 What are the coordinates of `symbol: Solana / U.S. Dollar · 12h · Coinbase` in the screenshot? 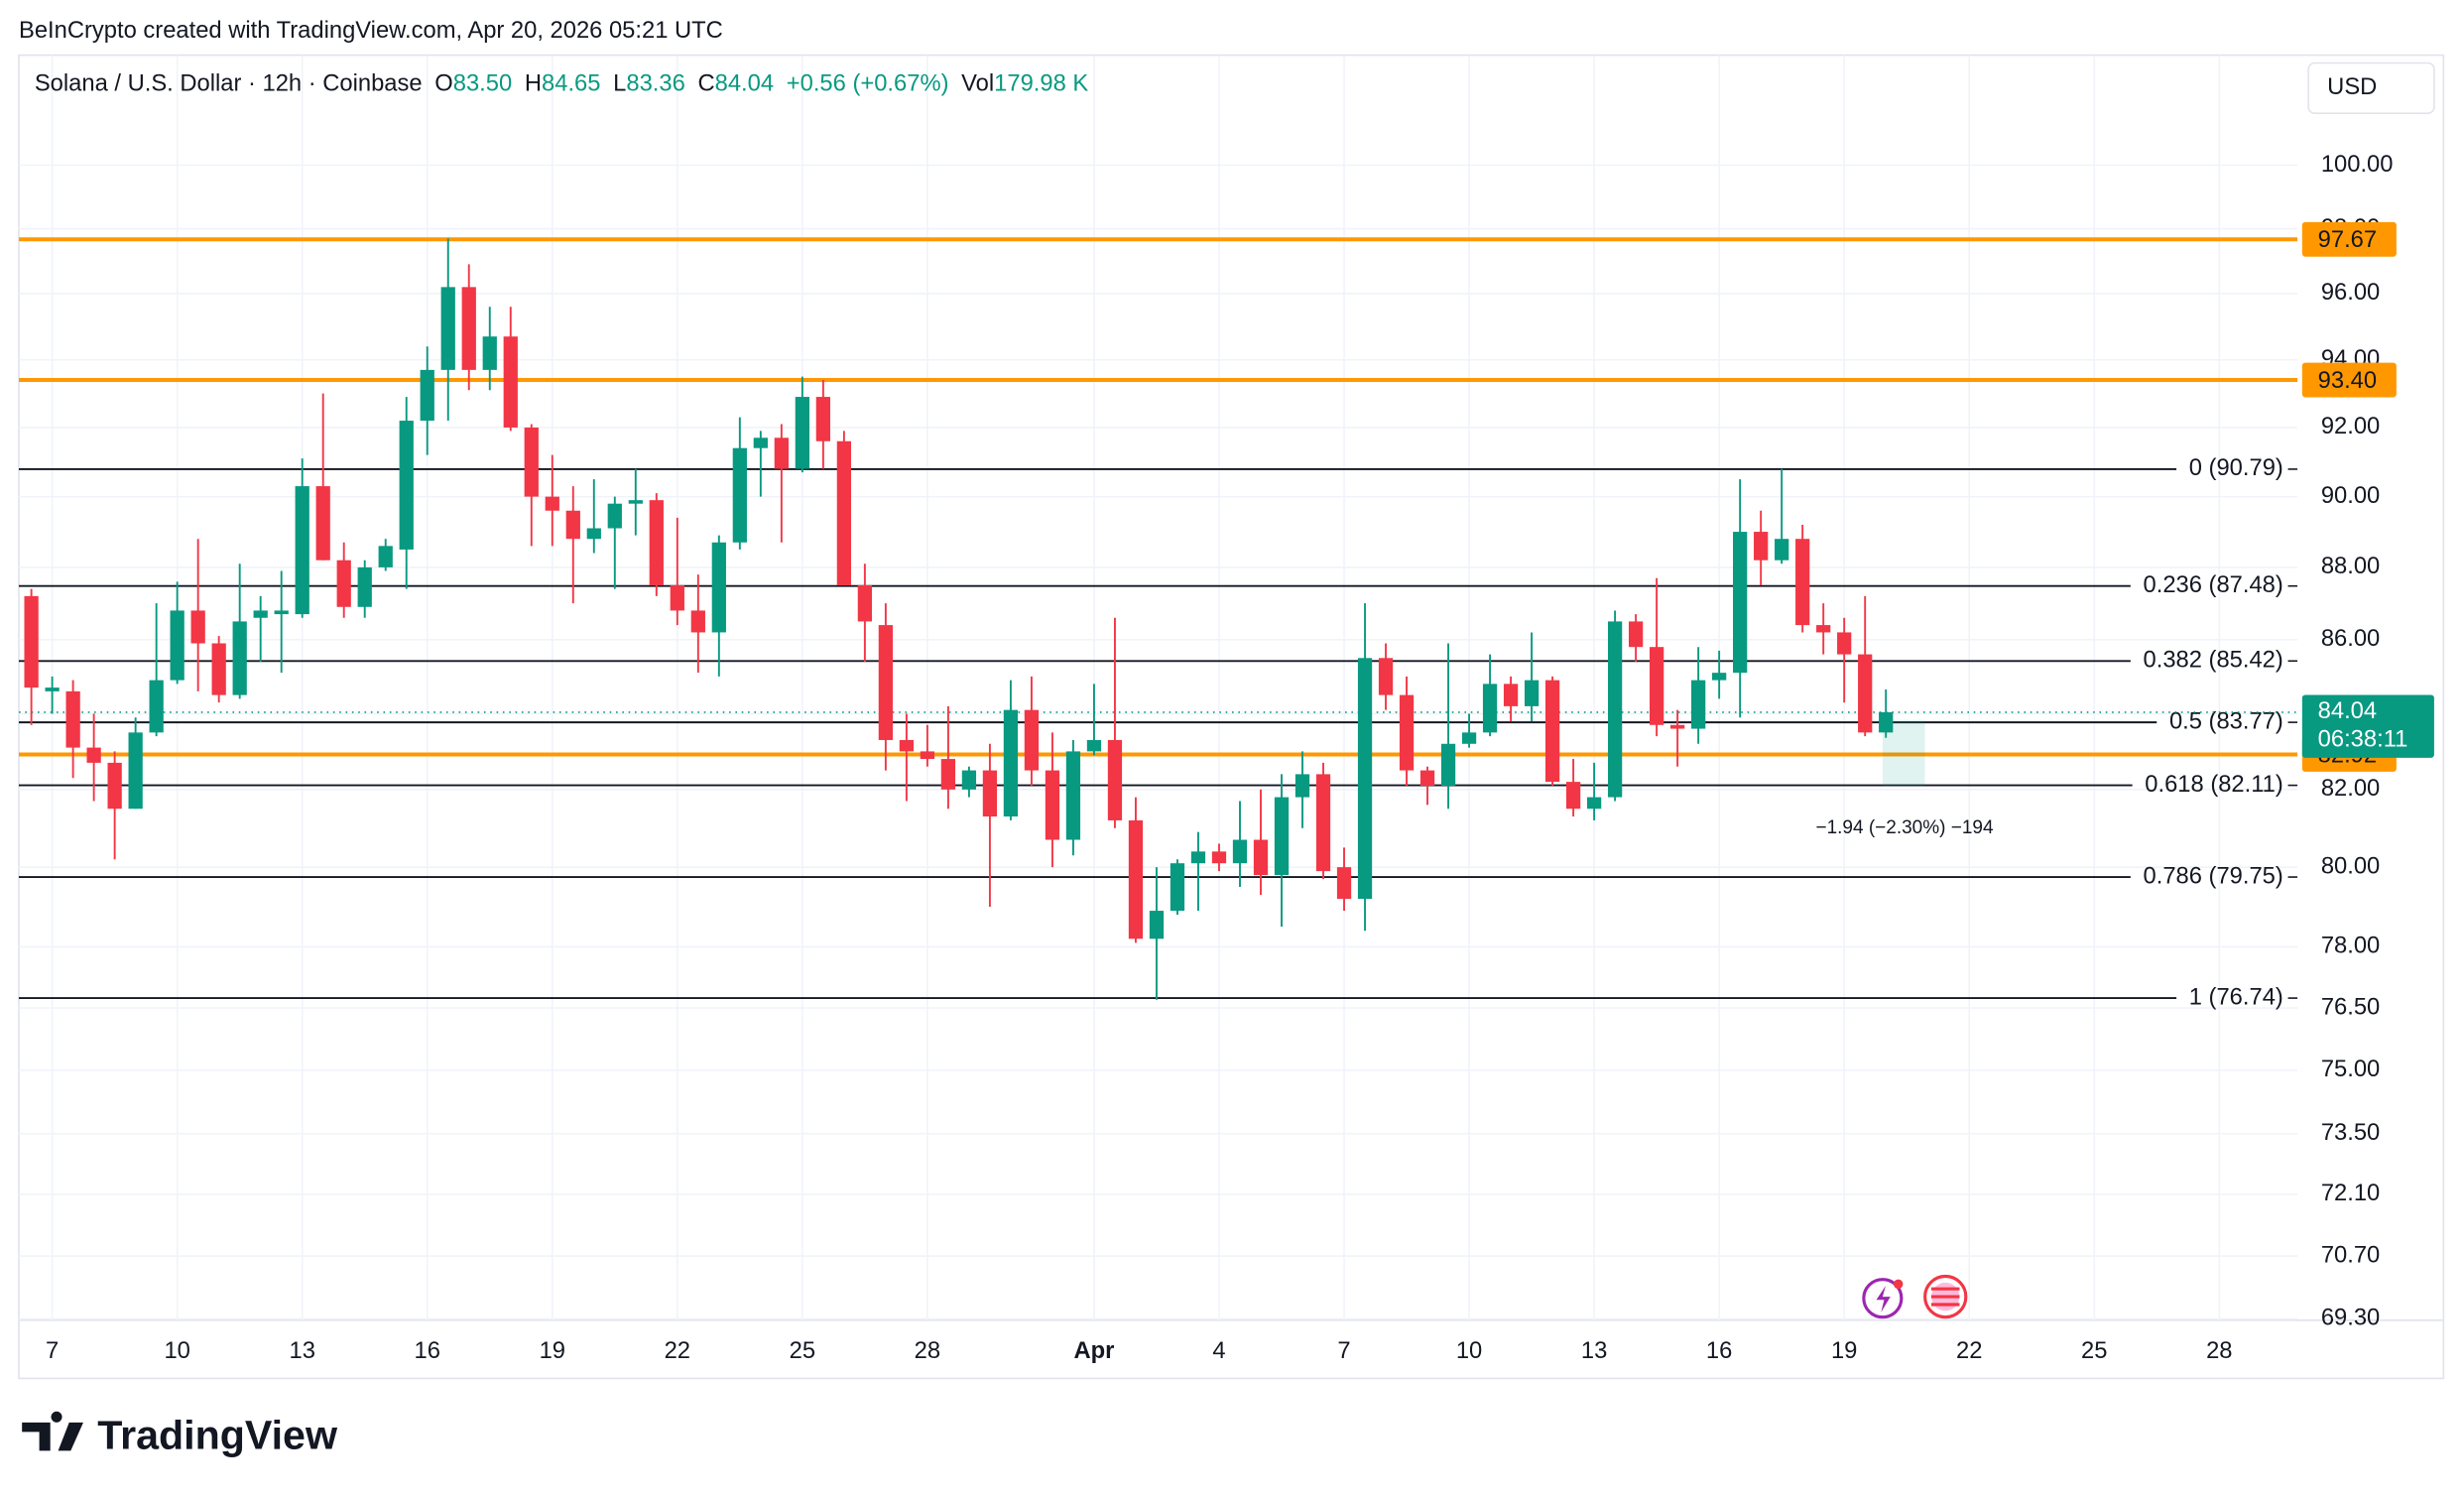 It's located at (229, 84).